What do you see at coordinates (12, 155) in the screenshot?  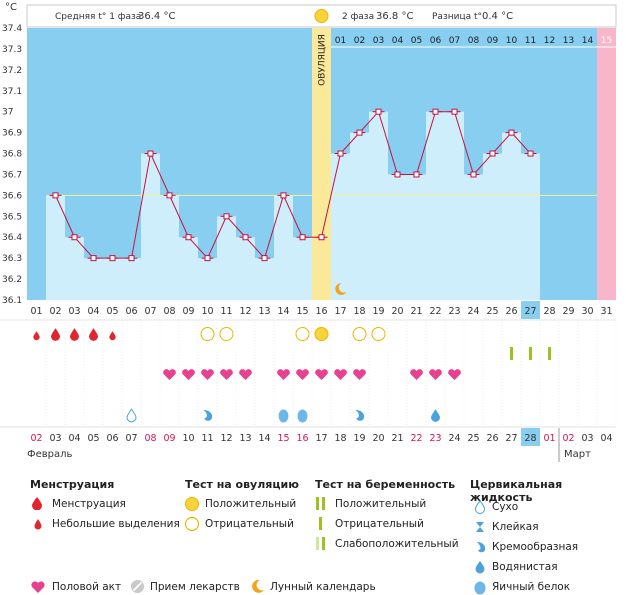 I see `y-tick-label: 36.8` at bounding box center [12, 155].